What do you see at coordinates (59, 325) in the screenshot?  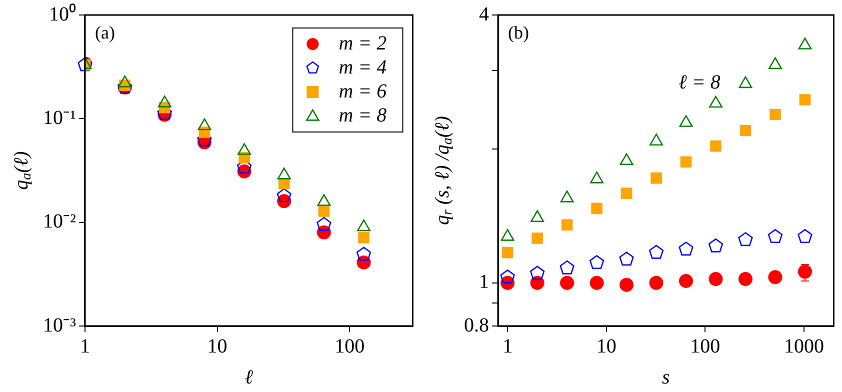 I see `y-tick-label: 10⁻³` at bounding box center [59, 325].